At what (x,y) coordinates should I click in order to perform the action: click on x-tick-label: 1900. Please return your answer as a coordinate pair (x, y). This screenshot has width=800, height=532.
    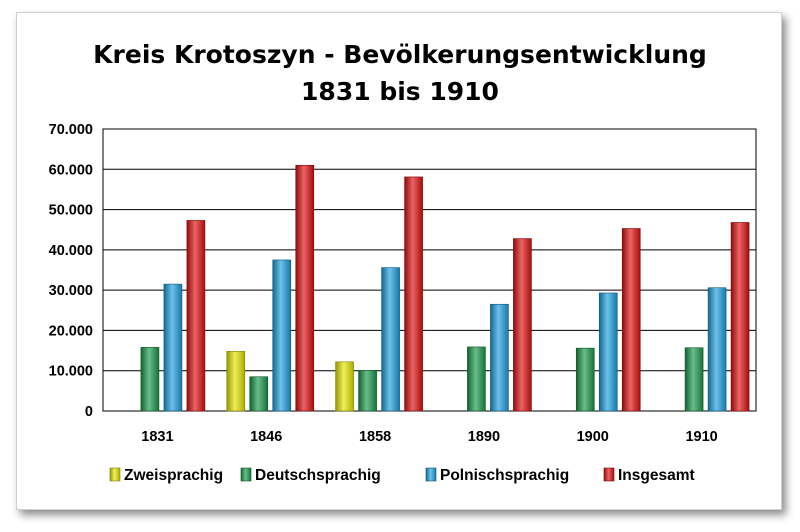
    Looking at the image, I should click on (593, 437).